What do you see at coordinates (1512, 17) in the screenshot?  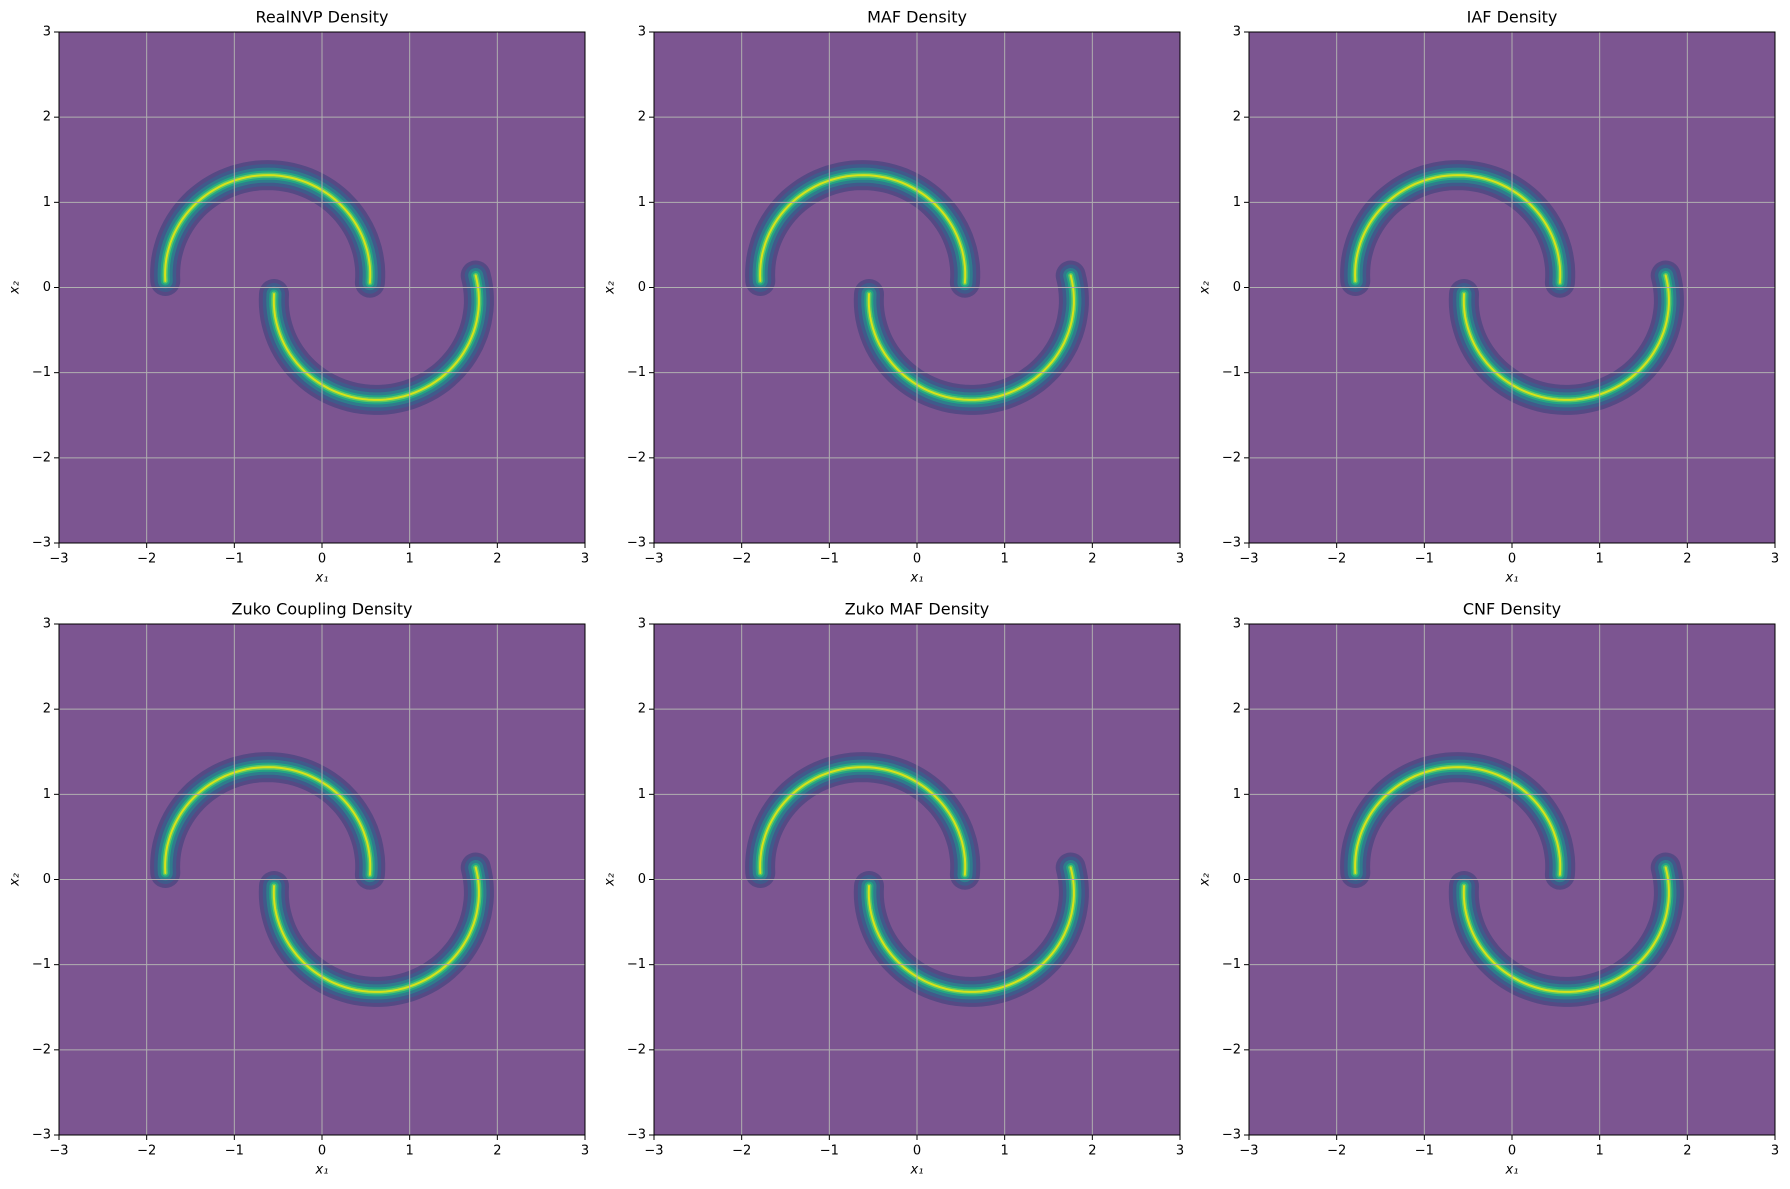 I see `chart-title: IAF Density` at bounding box center [1512, 17].